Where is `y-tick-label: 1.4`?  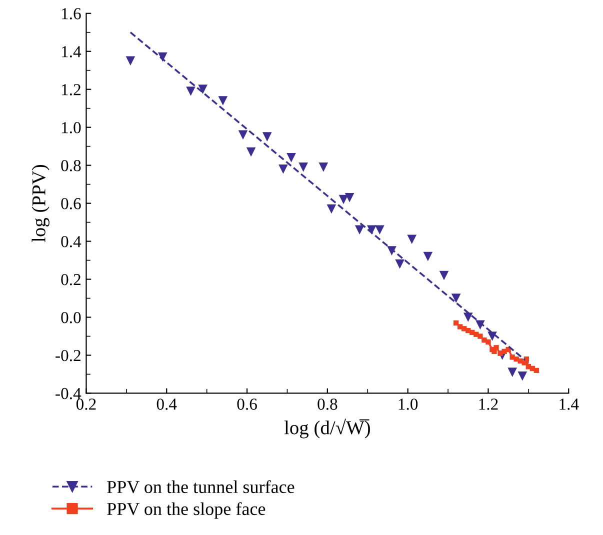 y-tick-label: 1.4 is located at coordinates (72, 52).